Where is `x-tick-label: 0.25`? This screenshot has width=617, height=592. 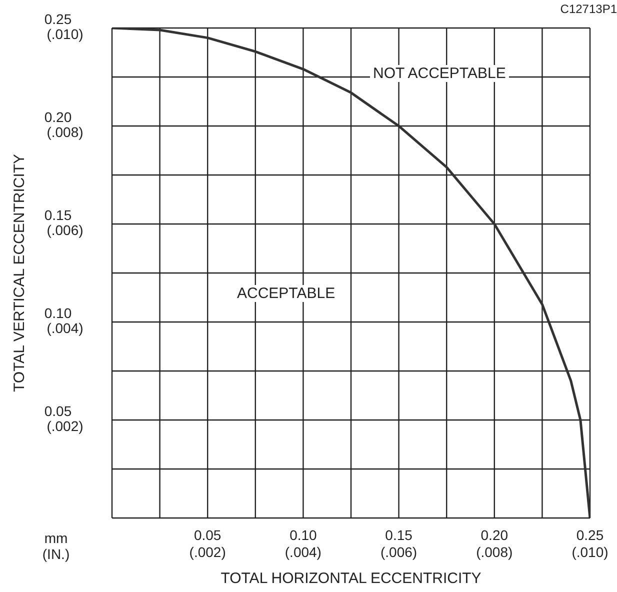 x-tick-label: 0.25 is located at coordinates (590, 535).